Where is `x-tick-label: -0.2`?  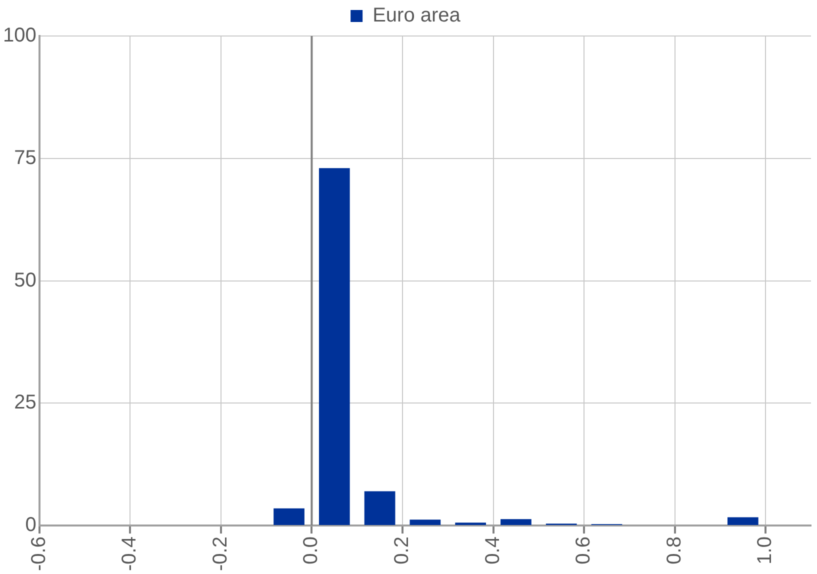
x-tick-label: -0.2 is located at coordinates (220, 554).